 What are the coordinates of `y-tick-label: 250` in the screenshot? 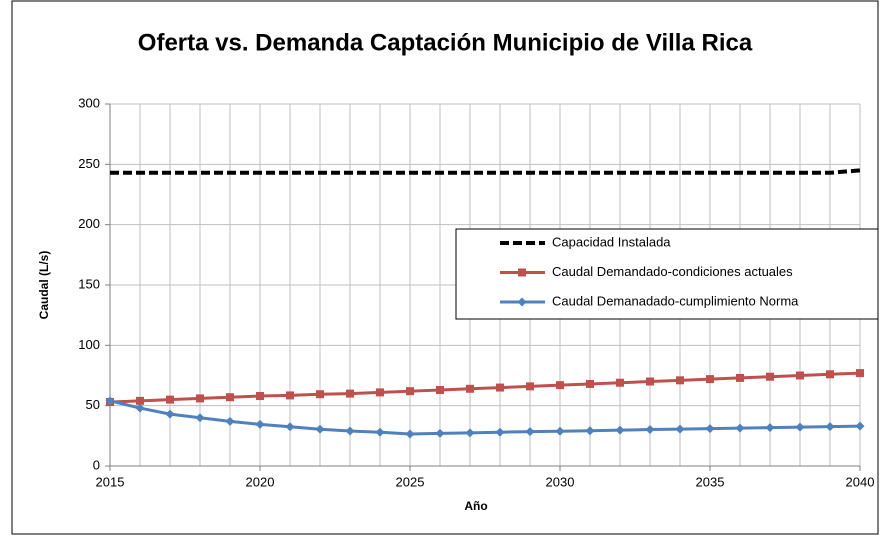 It's located at (89, 163).